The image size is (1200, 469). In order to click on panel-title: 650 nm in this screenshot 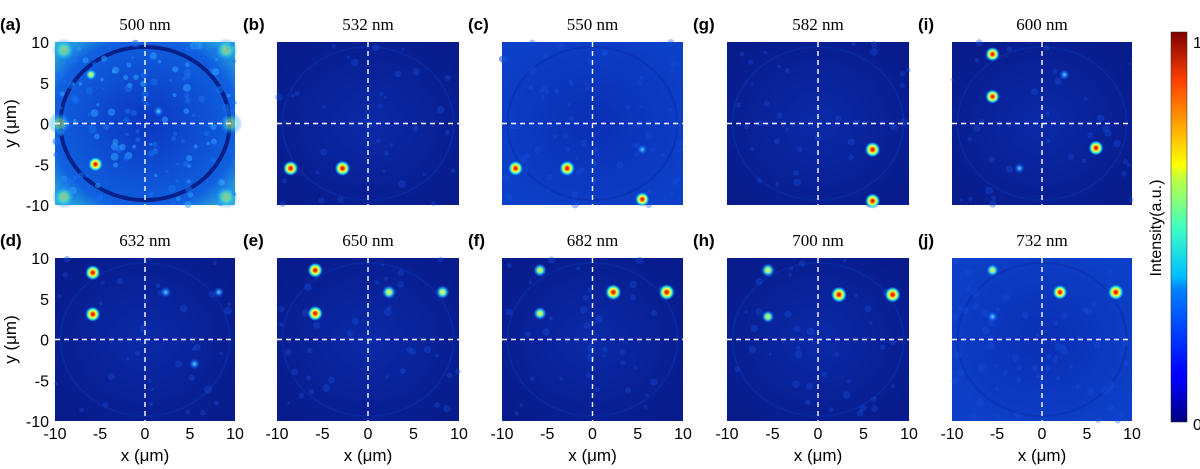, I will do `click(367, 240)`.